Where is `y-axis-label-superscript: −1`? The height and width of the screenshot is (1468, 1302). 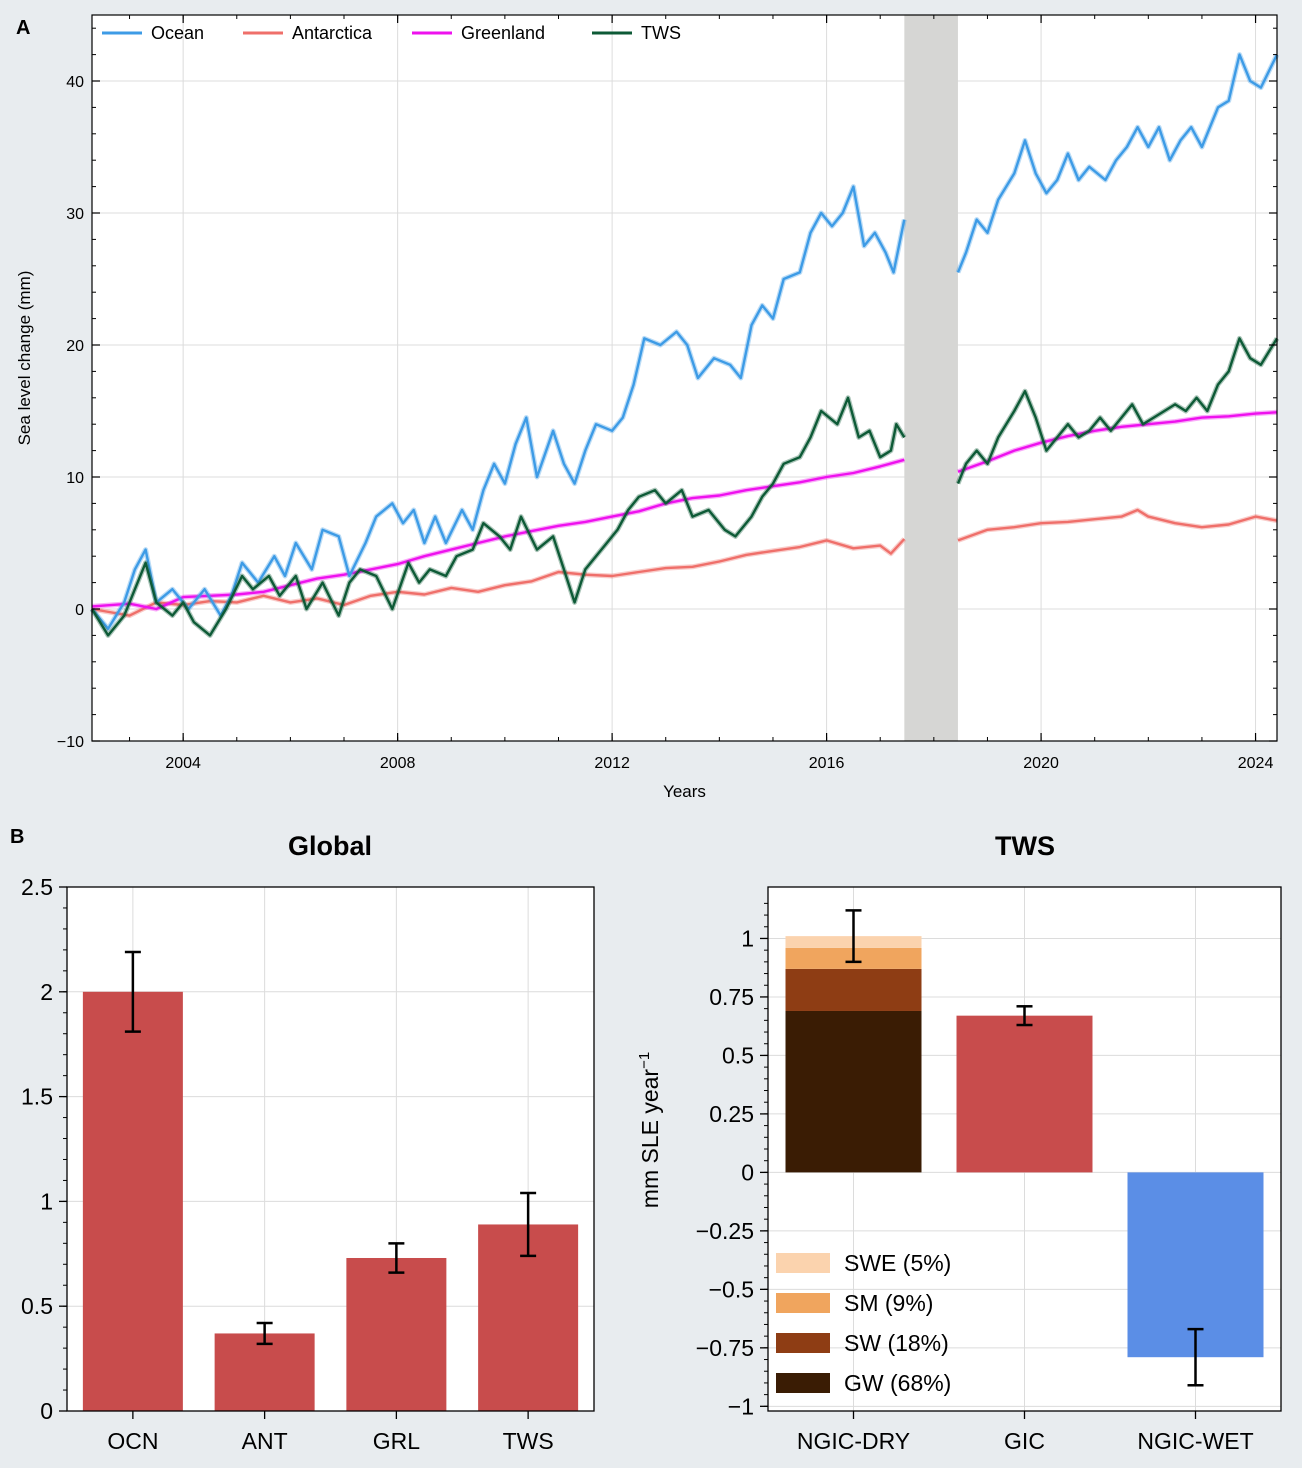
y-axis-label-superscript: −1 is located at coordinates (644, 1060).